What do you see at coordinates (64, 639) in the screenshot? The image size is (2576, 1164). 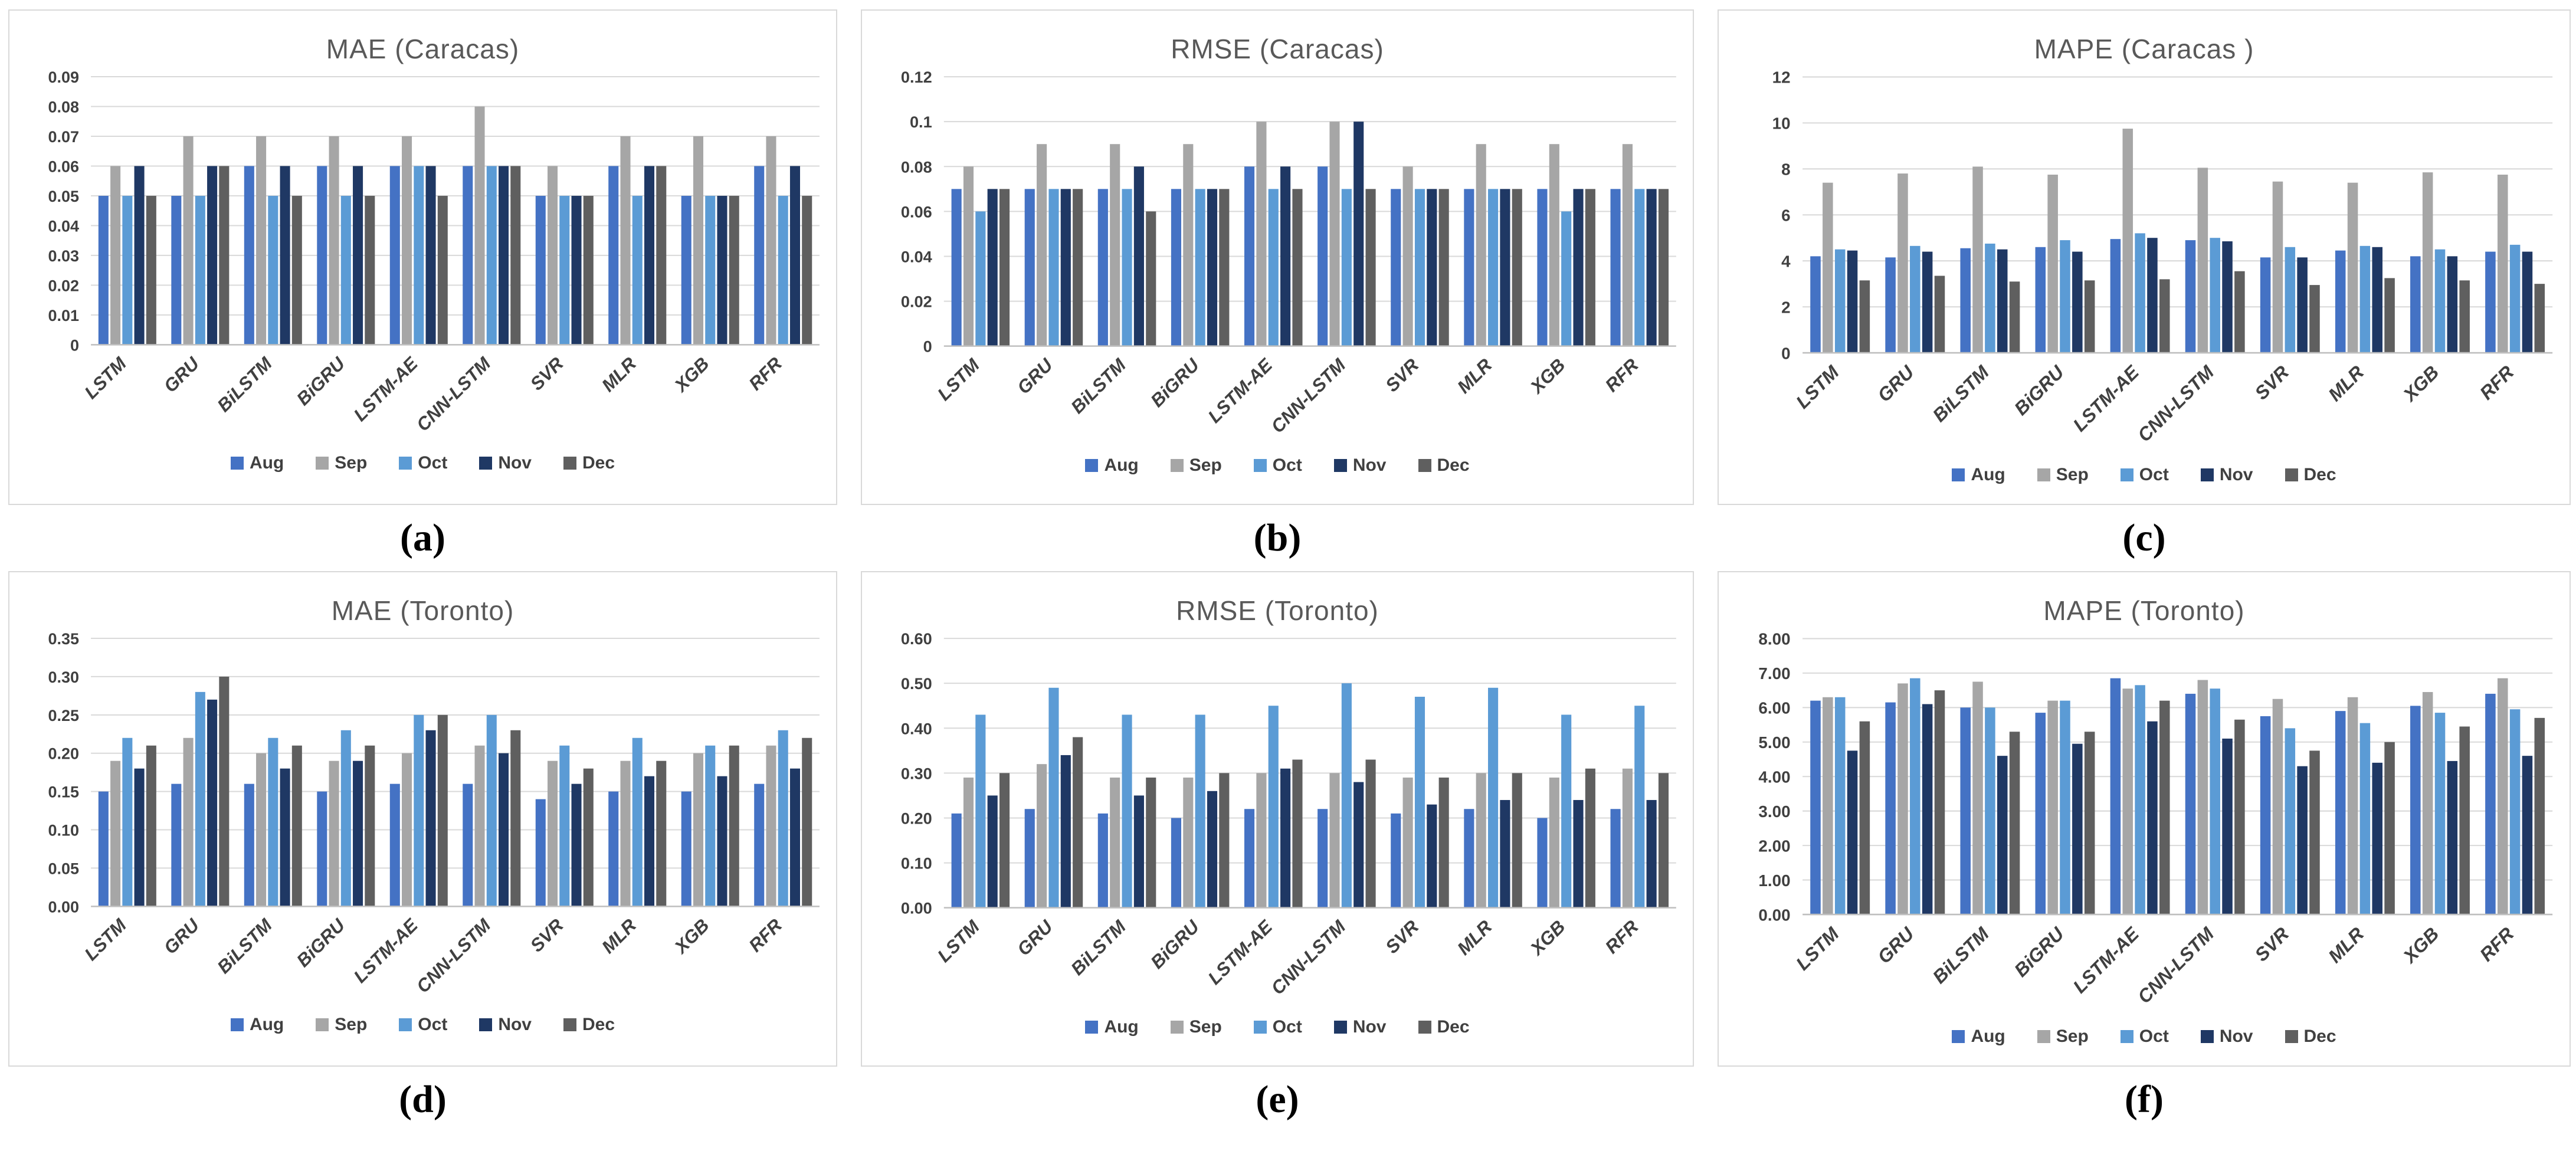 I see `y-tick-label: 0.35` at bounding box center [64, 639].